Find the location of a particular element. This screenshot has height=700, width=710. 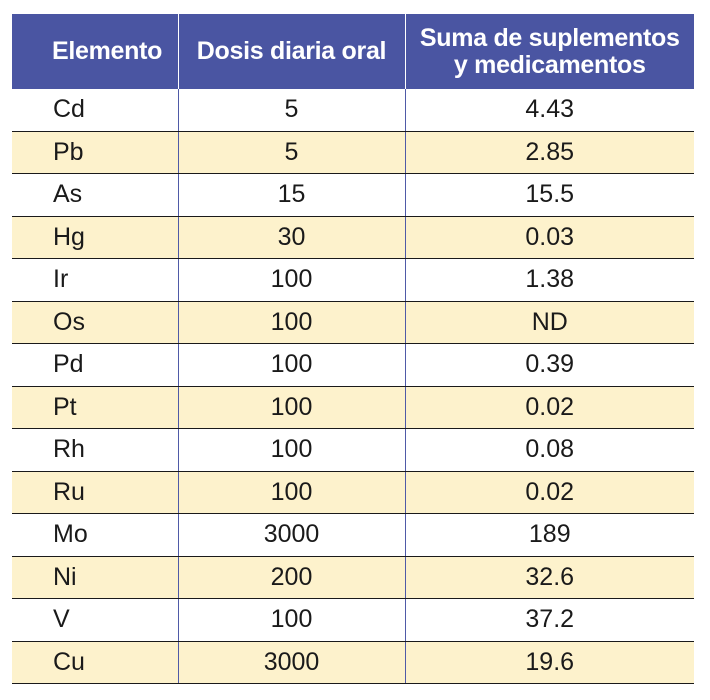

table-row: Ni 200 32.6 is located at coordinates (353, 577).